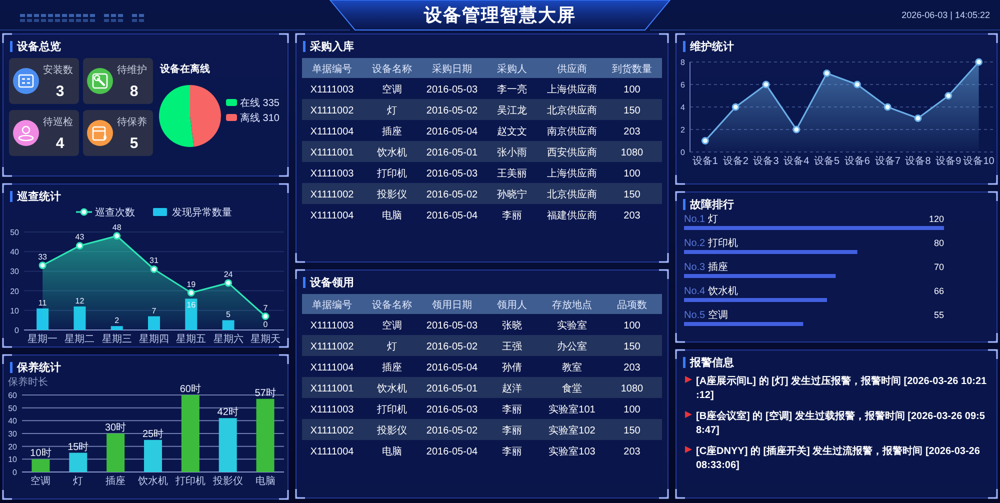 The height and width of the screenshot is (503, 1000). Describe the element at coordinates (512, 347) in the screenshot. I see `text: 王强` at that location.